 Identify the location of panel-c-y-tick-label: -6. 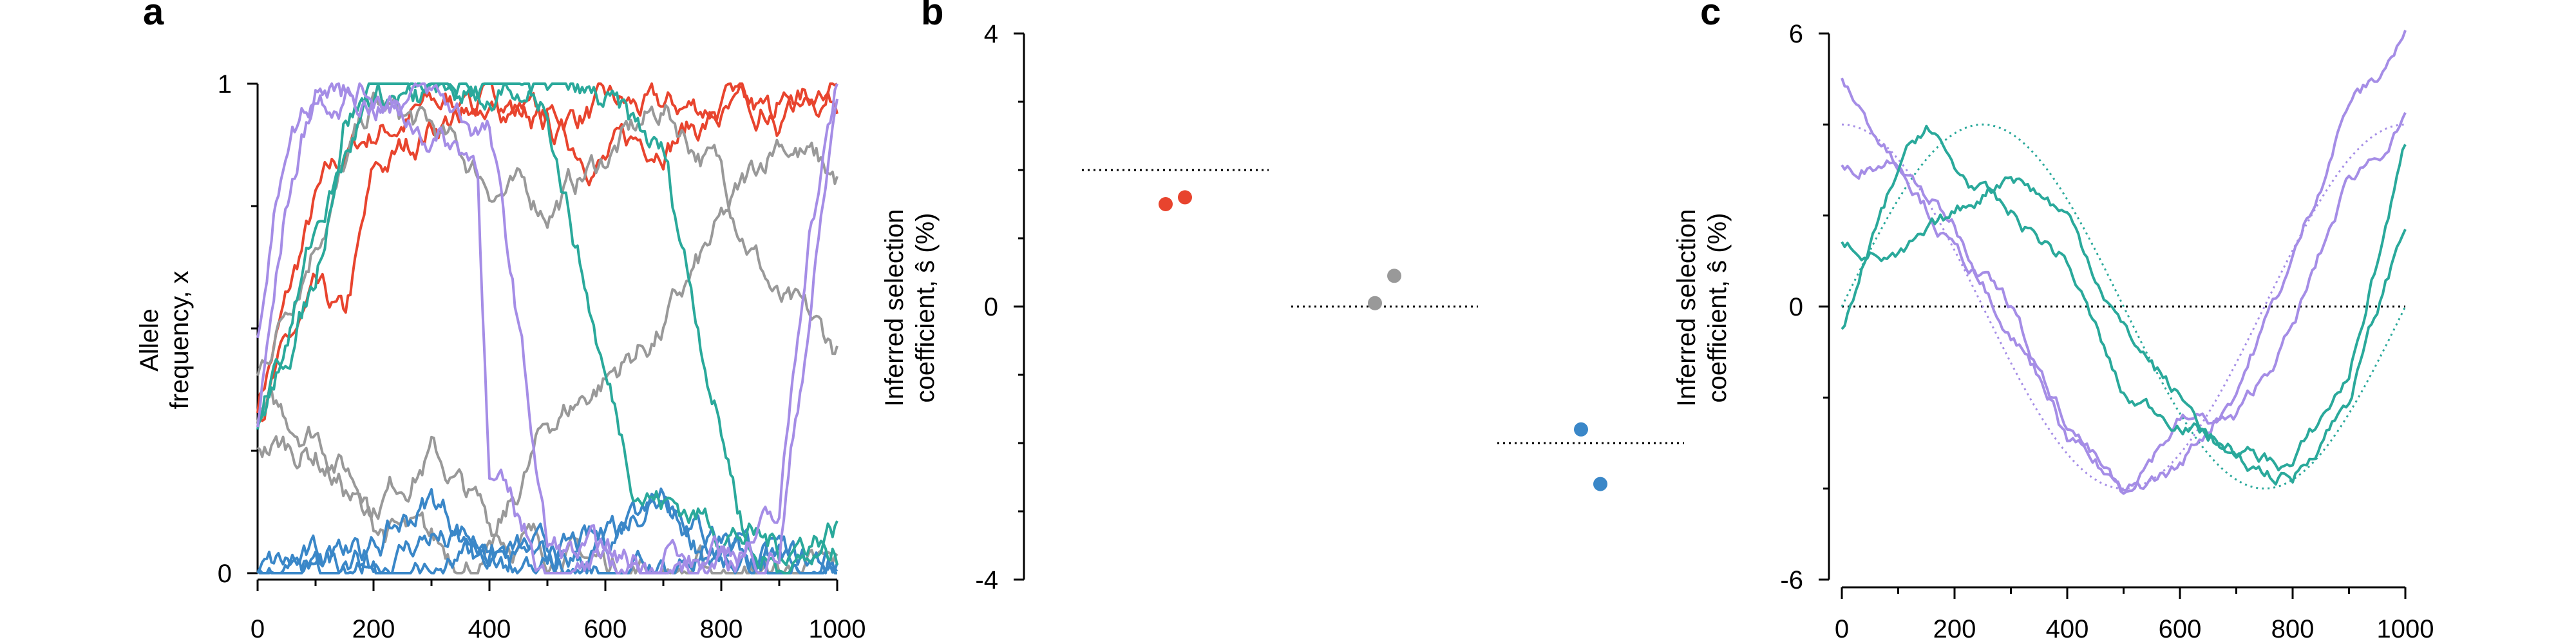
(1791, 580).